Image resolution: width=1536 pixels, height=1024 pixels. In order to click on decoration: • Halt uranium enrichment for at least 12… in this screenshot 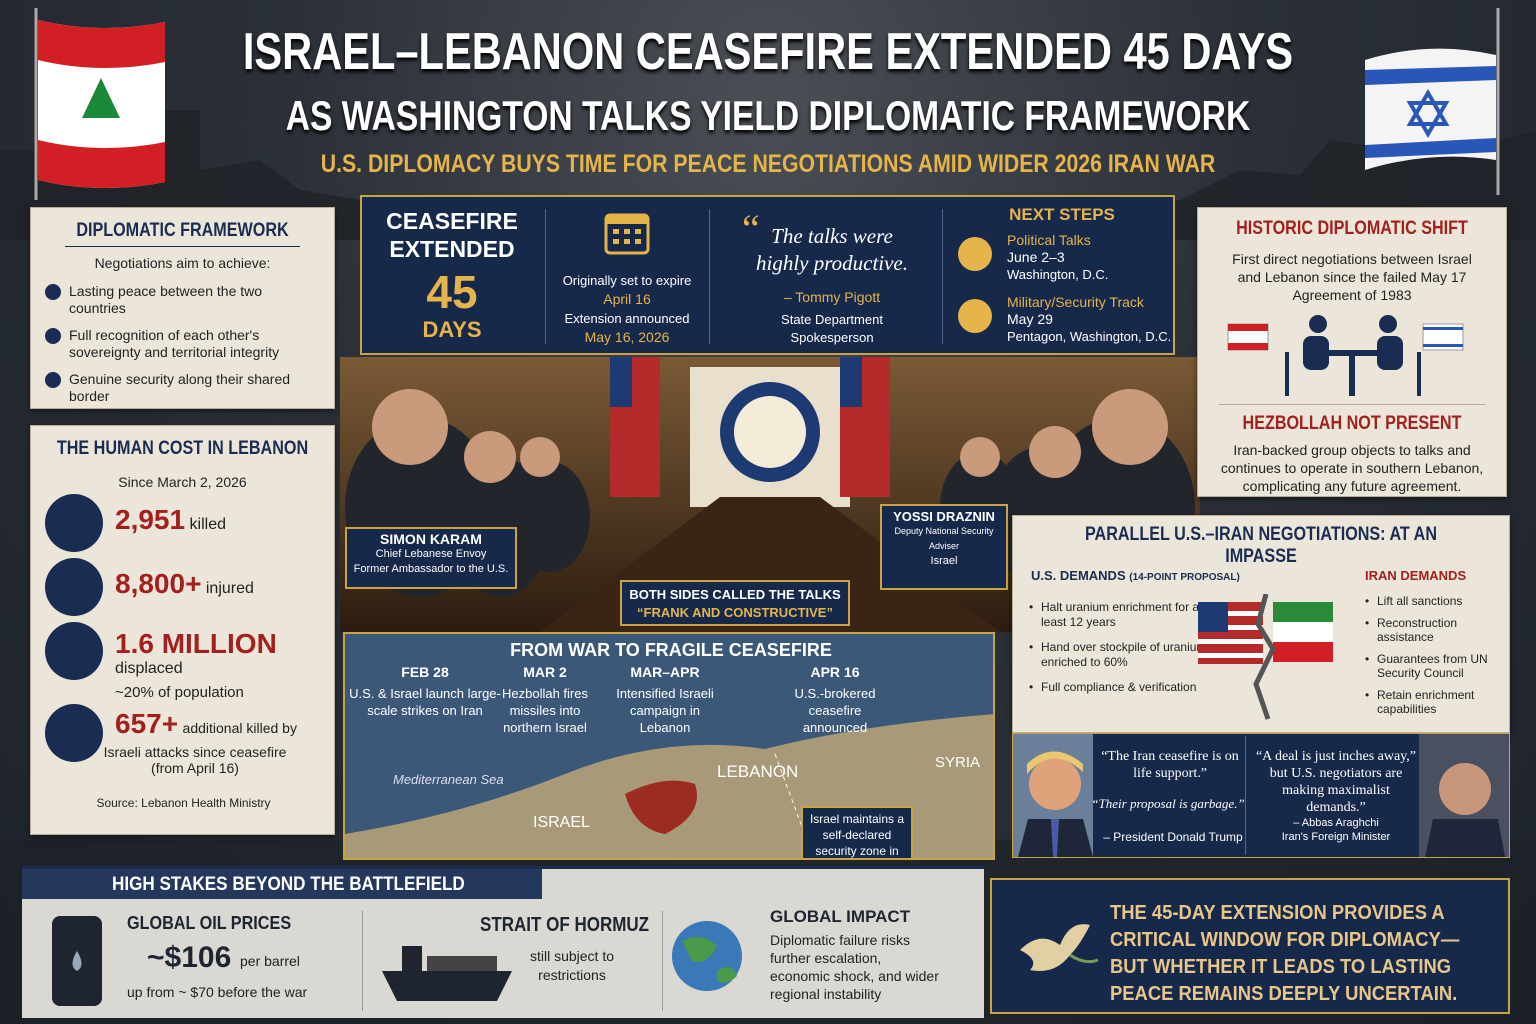, I will do `click(1117, 652)`.